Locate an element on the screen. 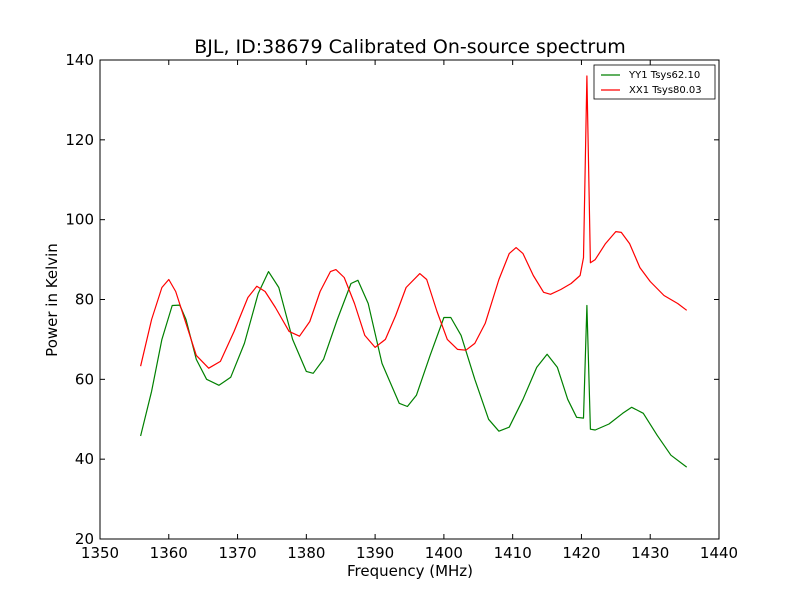 The image size is (800, 600). x-tick-label: 1390 is located at coordinates (375, 553).